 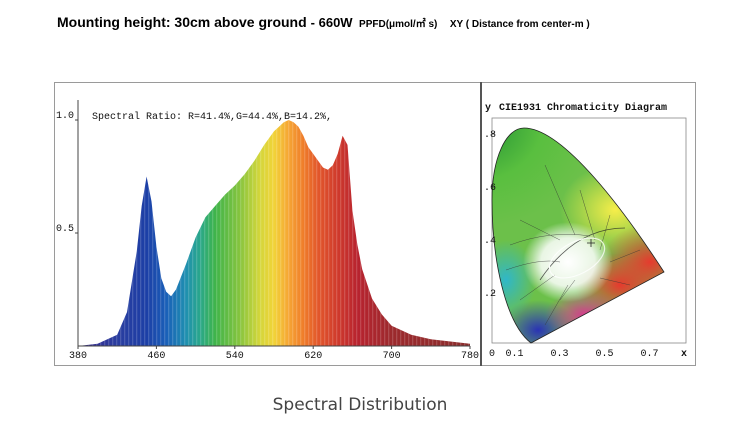 What do you see at coordinates (583, 108) in the screenshot?
I see `cie-title: CIE1931 Chromaticity Diagram` at bounding box center [583, 108].